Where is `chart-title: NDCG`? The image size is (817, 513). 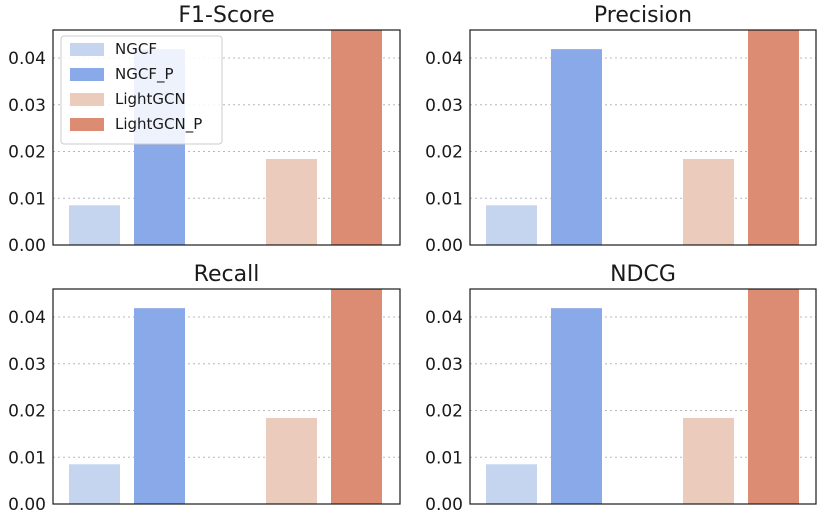
chart-title: NDCG is located at coordinates (643, 274).